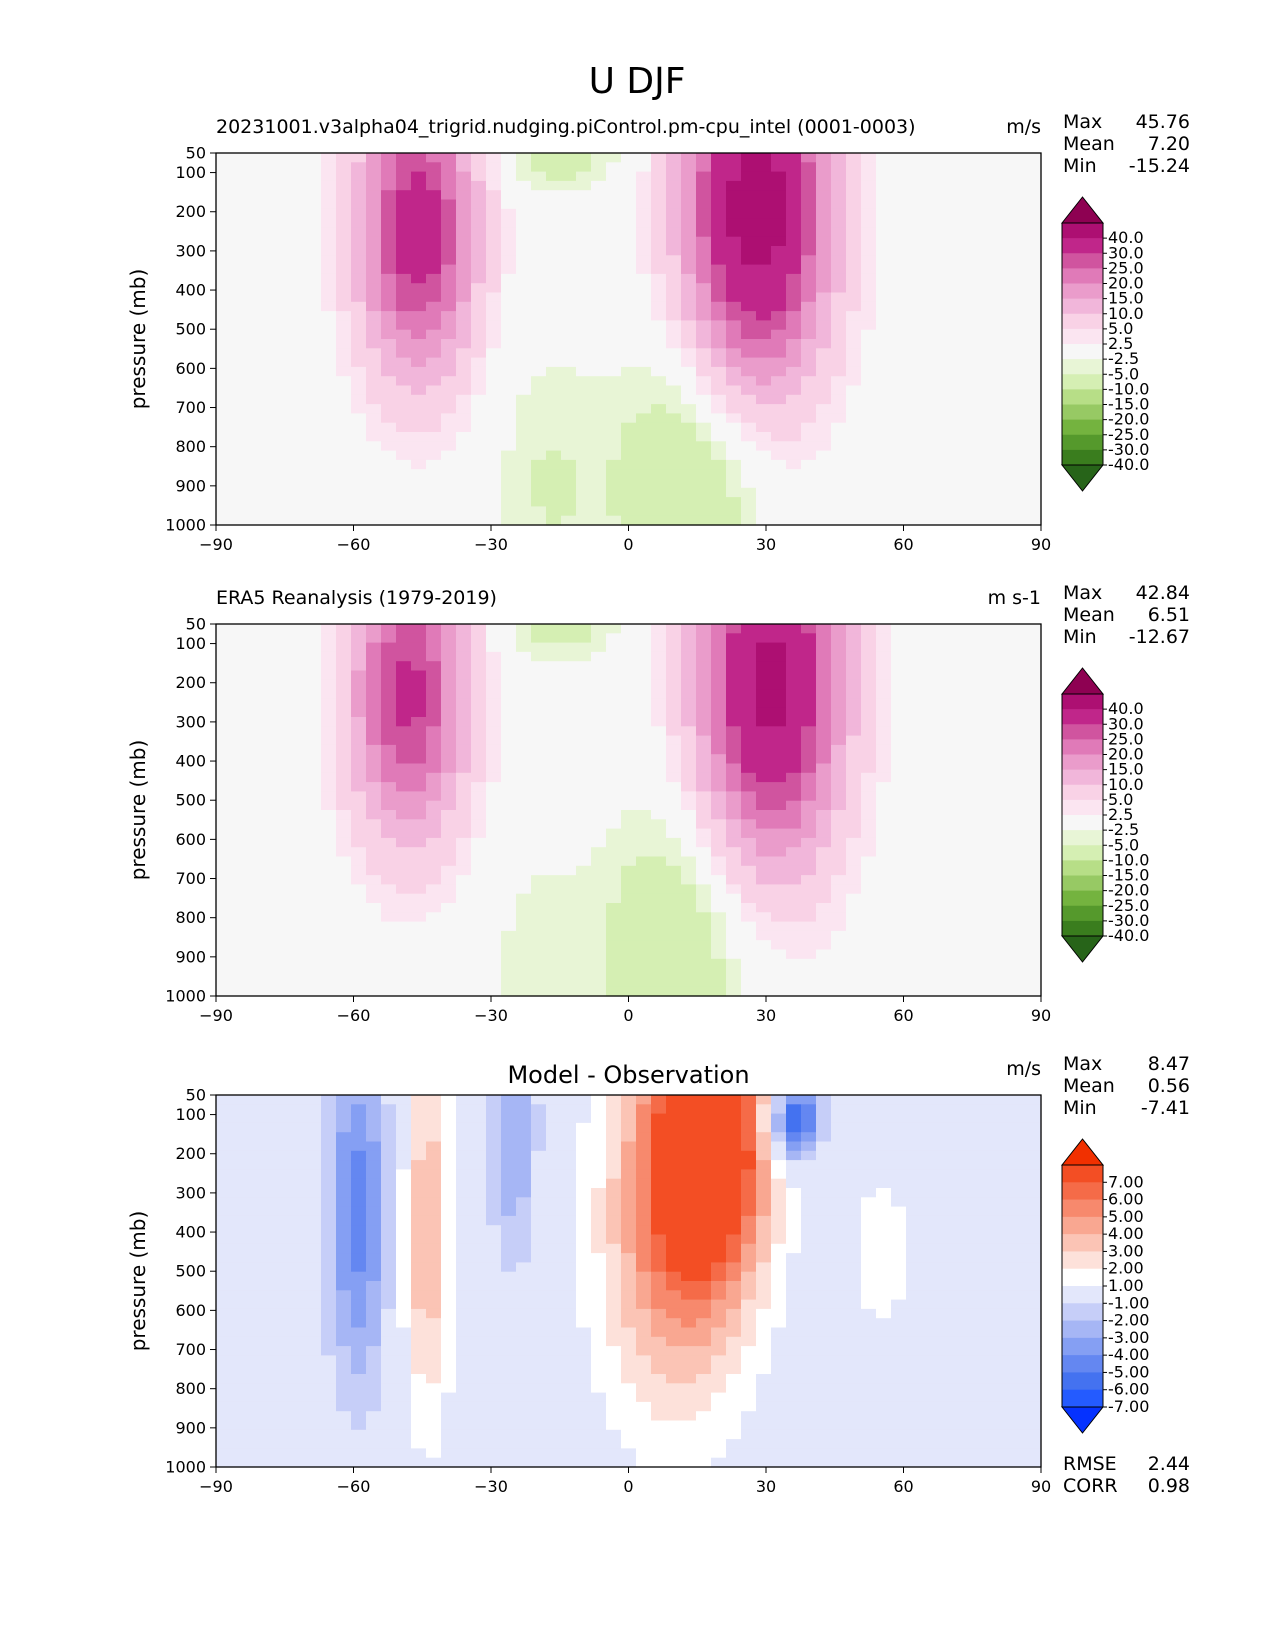  Describe the element at coordinates (766, 544) in the screenshot. I see `x-tick-label: 30` at that location.